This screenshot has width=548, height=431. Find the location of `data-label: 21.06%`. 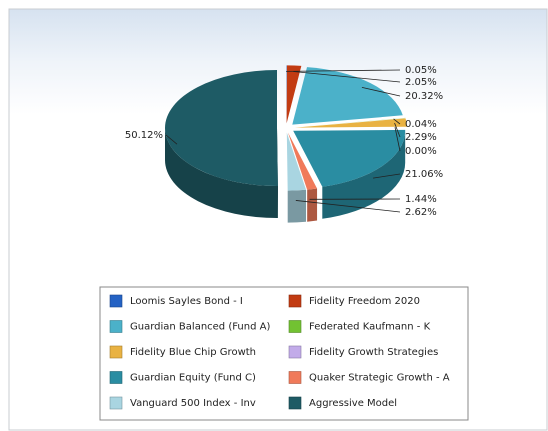

data-label: 21.06% is located at coordinates (424, 174).